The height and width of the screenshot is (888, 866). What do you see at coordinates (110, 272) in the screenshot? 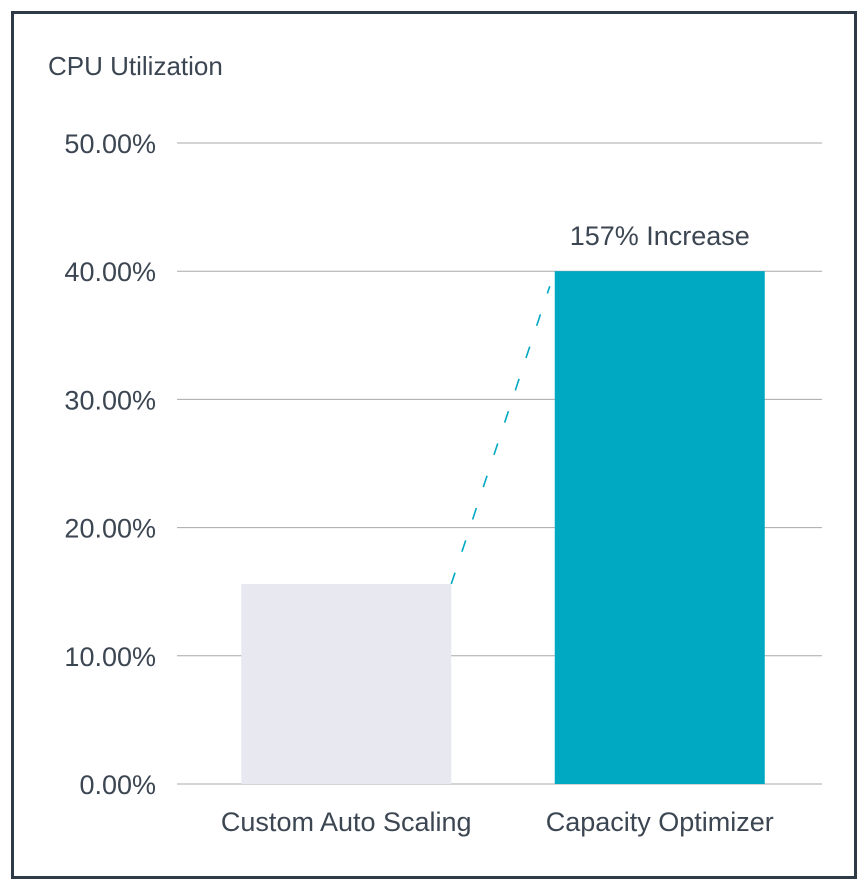
I see `y-tick-label: 40.00%` at bounding box center [110, 272].